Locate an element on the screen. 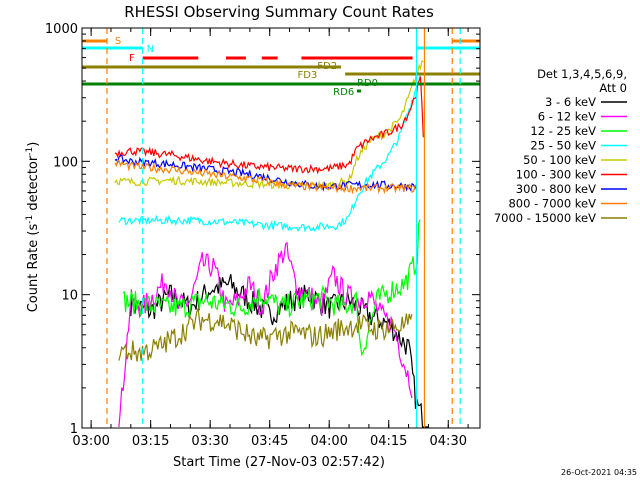 The height and width of the screenshot is (480, 640). x-tick-label: 04:15 is located at coordinates (388, 441).